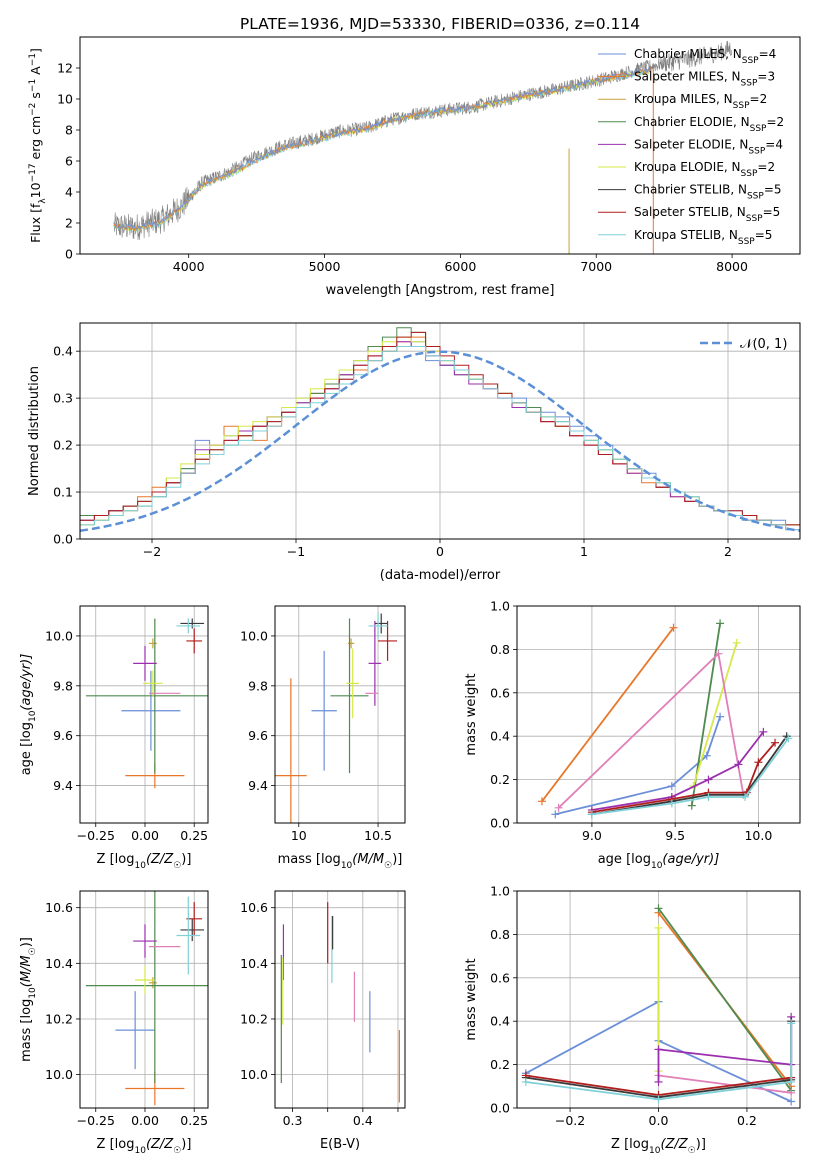 The width and height of the screenshot is (819, 1170). What do you see at coordinates (194, 1120) in the screenshot?
I see `x-tick-label: 0.25` at bounding box center [194, 1120].